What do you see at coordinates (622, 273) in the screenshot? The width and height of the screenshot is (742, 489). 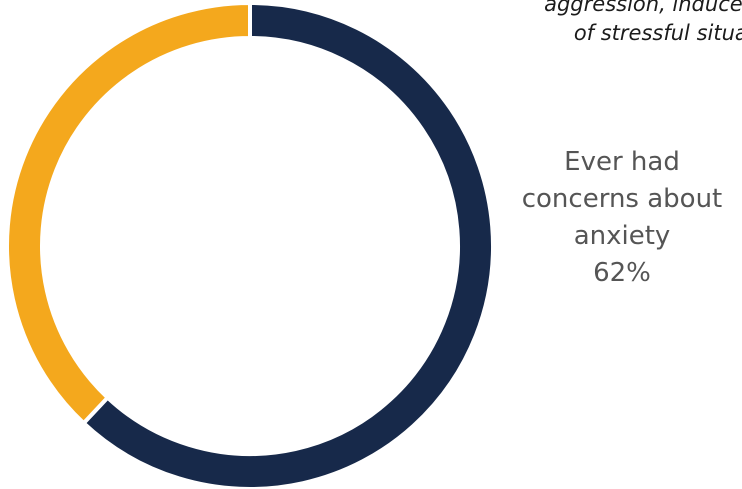 I see `data-label-line-4: 62%` at bounding box center [622, 273].